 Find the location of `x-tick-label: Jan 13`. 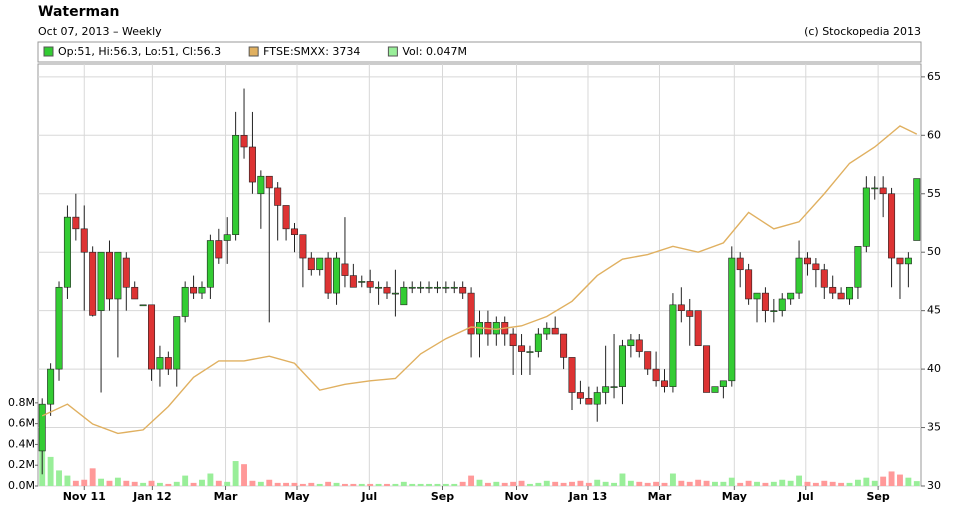

x-tick-label: Jan 13 is located at coordinates (587, 496).